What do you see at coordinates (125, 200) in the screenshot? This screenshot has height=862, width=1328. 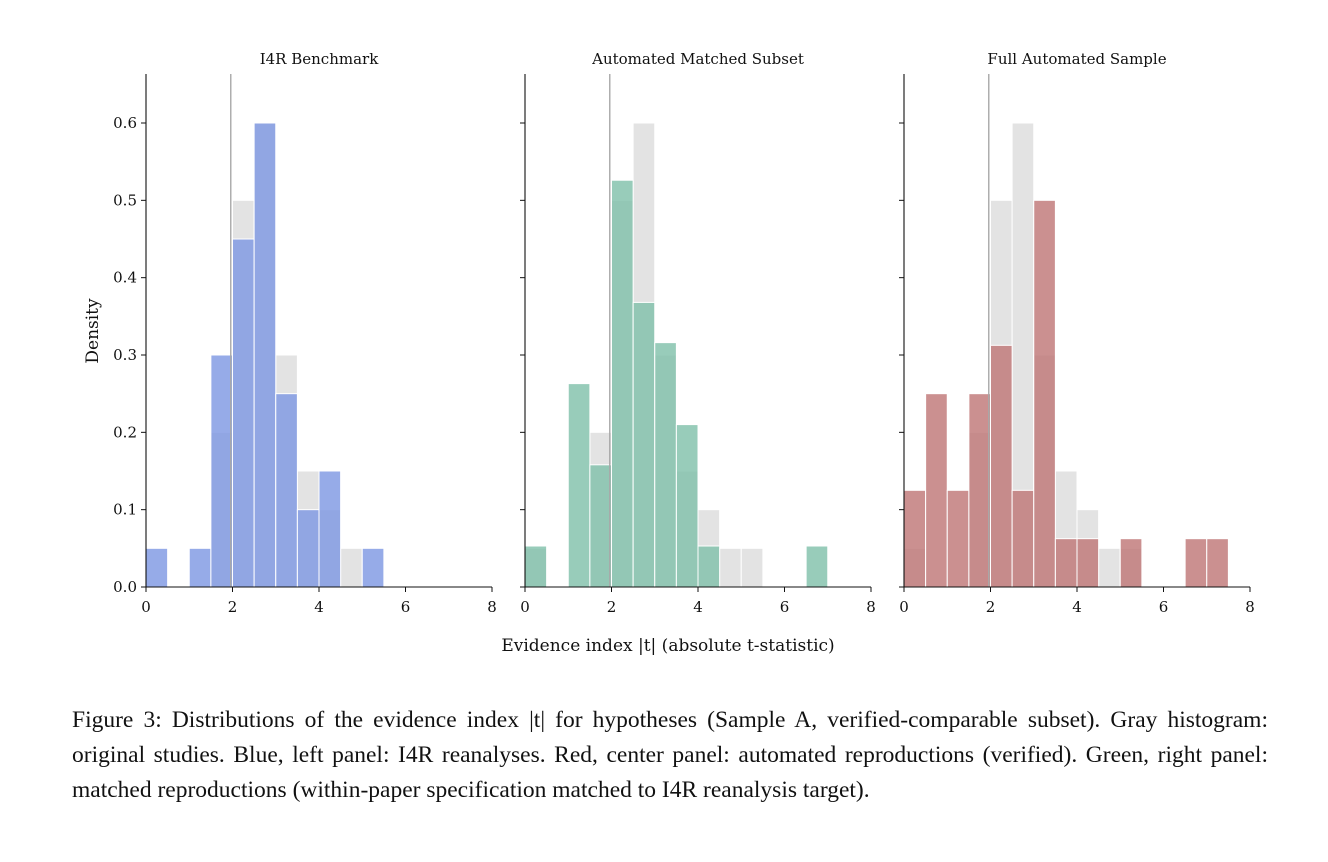 I see `y-tick-label: 0.5` at bounding box center [125, 200].